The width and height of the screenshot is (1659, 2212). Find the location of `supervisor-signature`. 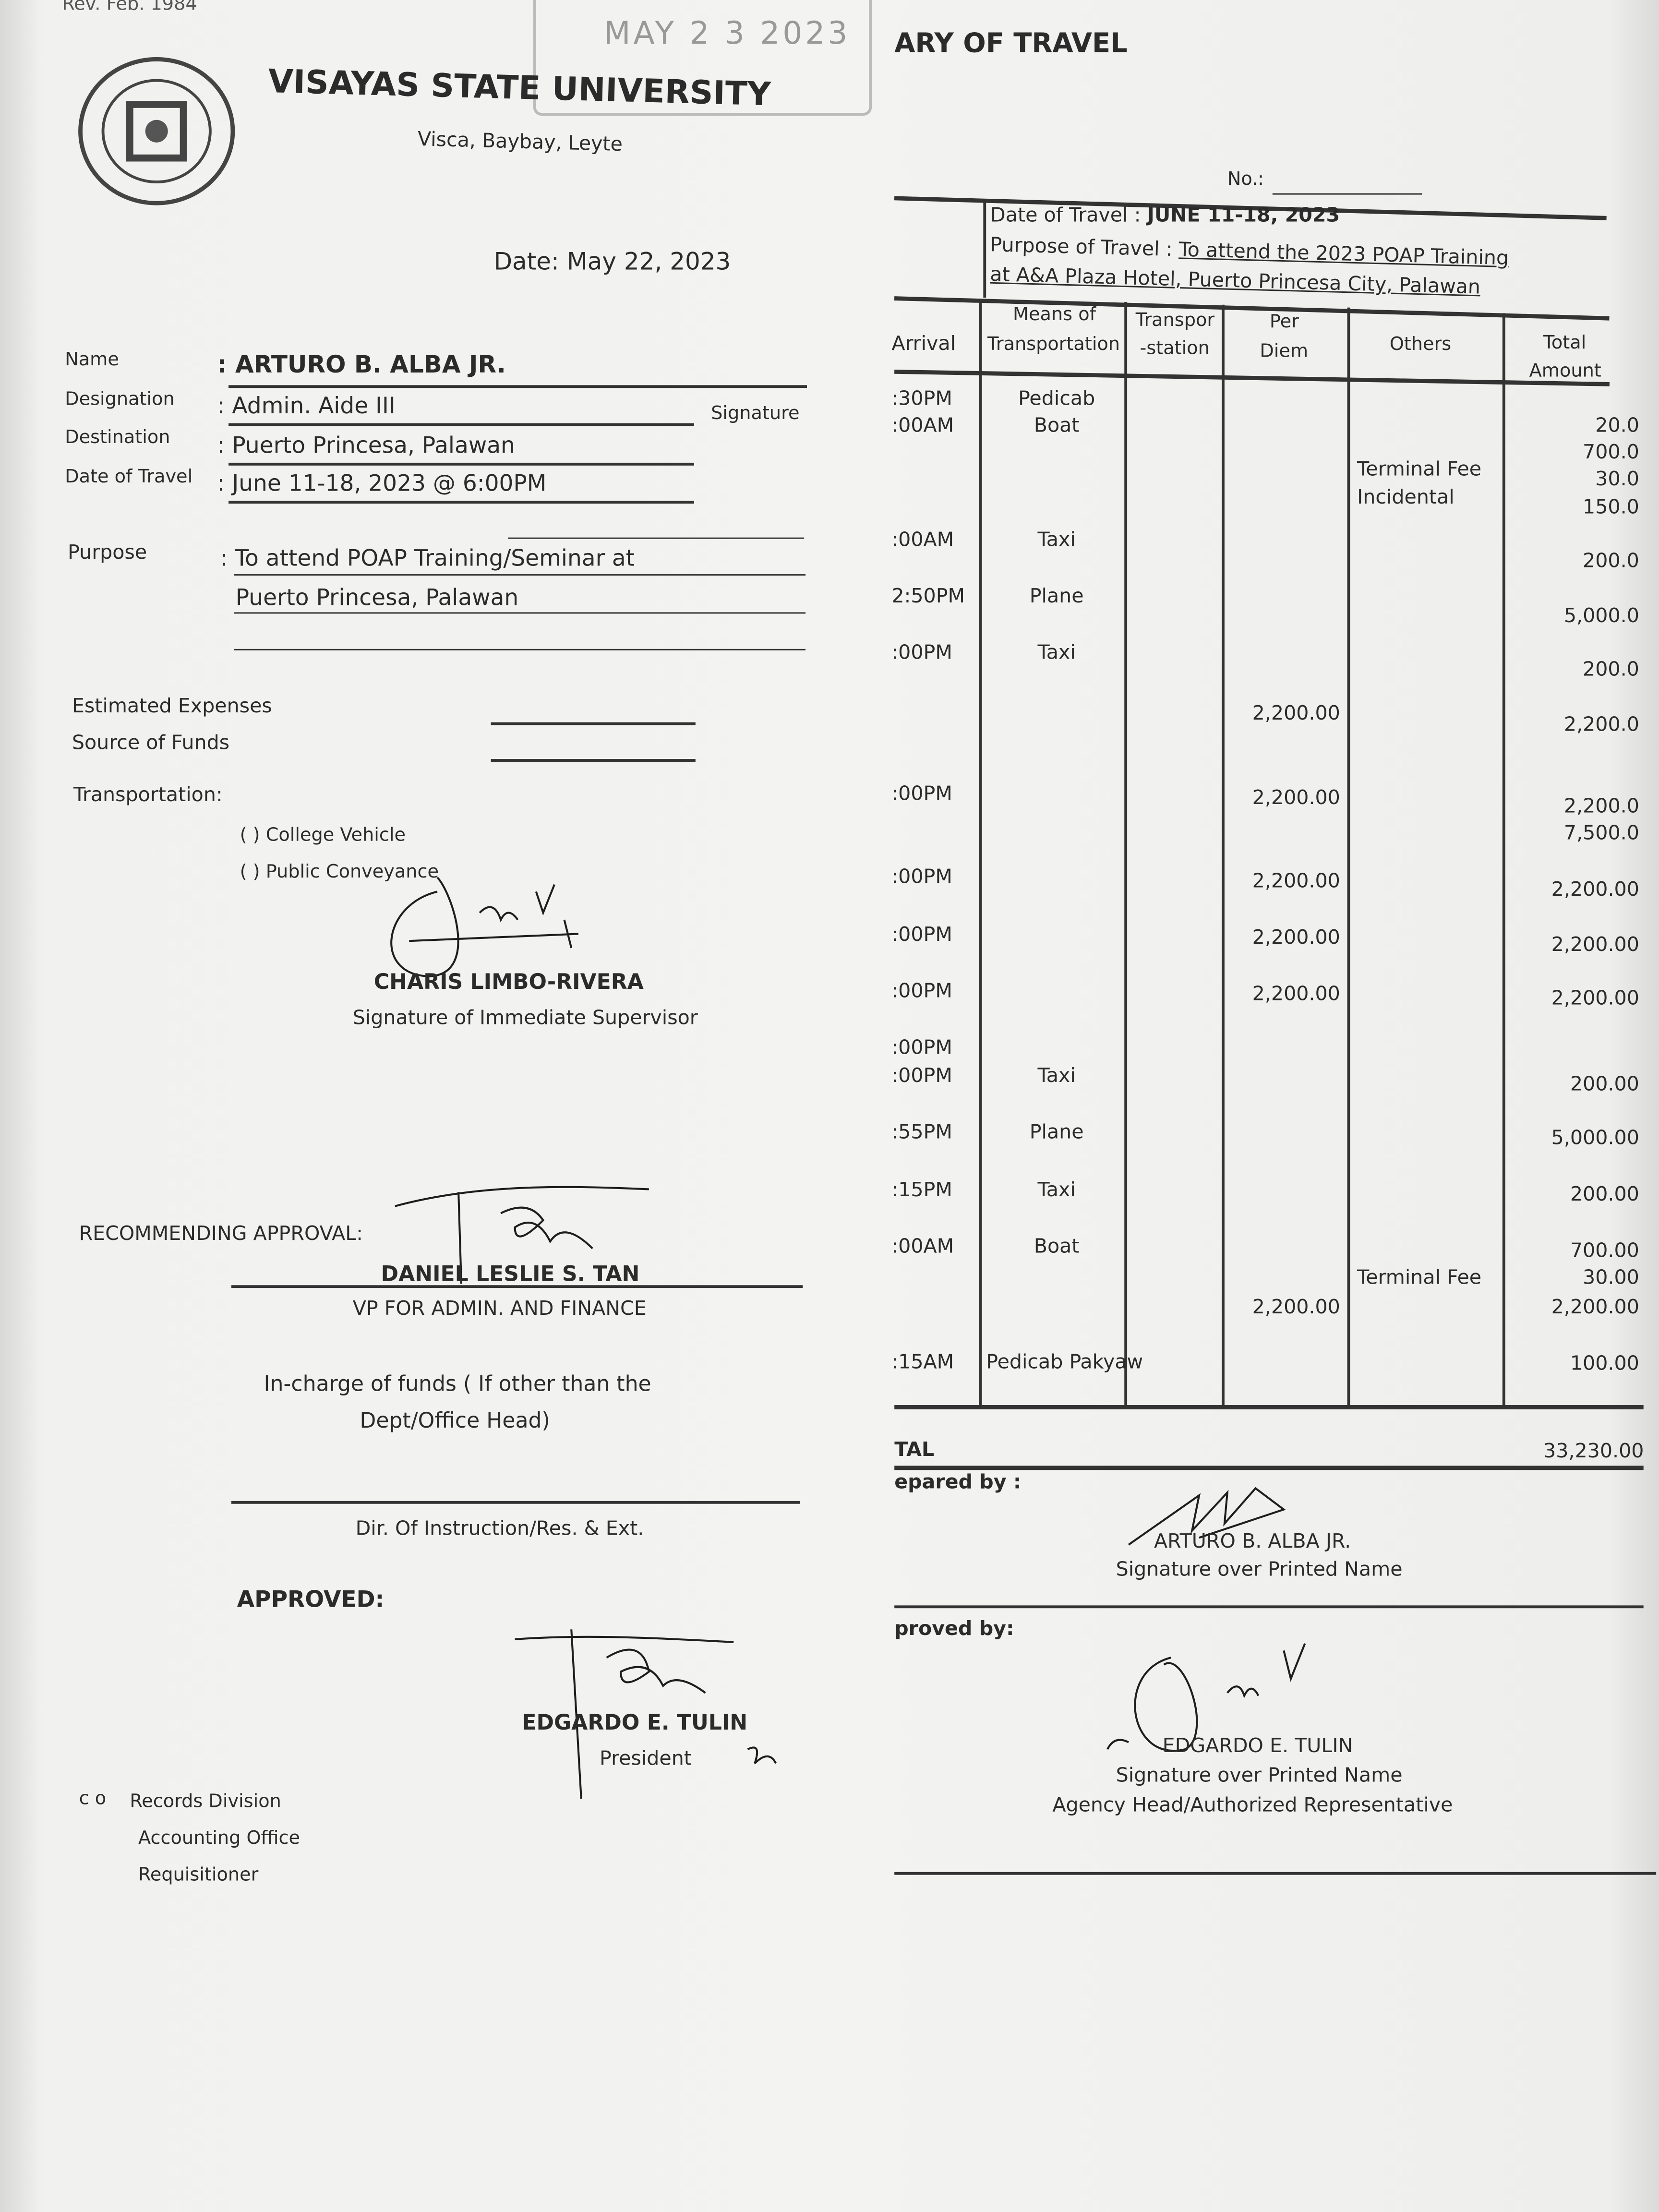

supervisor-signature is located at coordinates (484, 927).